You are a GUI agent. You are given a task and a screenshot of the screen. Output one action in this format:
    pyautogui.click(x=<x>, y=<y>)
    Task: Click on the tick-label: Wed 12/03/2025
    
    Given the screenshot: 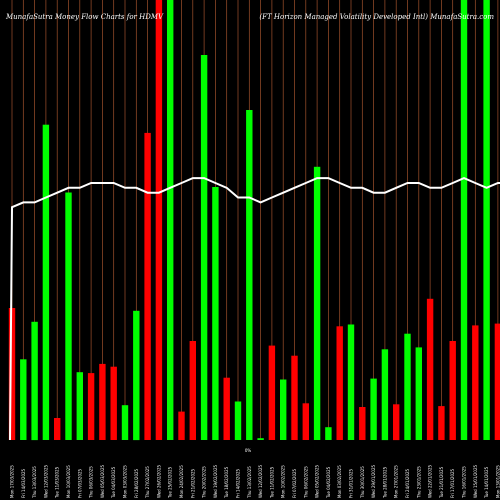 What is the action you would take?
    pyautogui.click(x=45, y=481)
    